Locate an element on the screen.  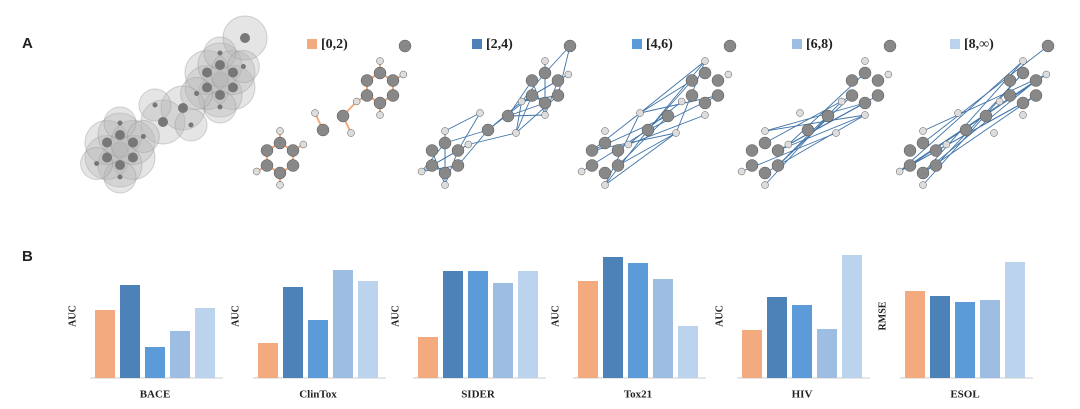
x-axis-label: Tox21 is located at coordinates (638, 395).